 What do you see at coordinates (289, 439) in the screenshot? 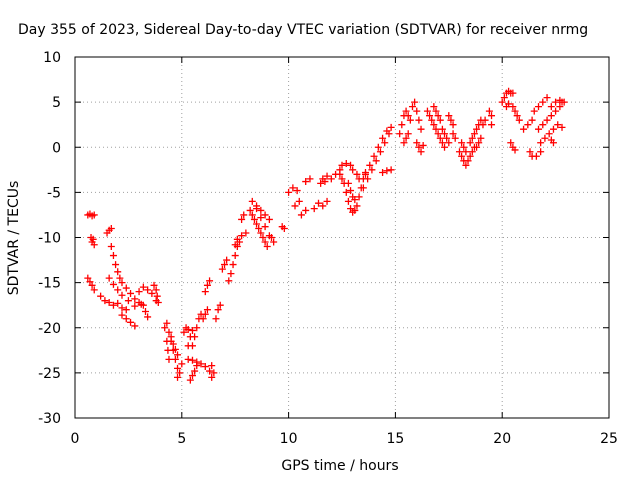
I see `x-tick-label: 10` at bounding box center [289, 439].